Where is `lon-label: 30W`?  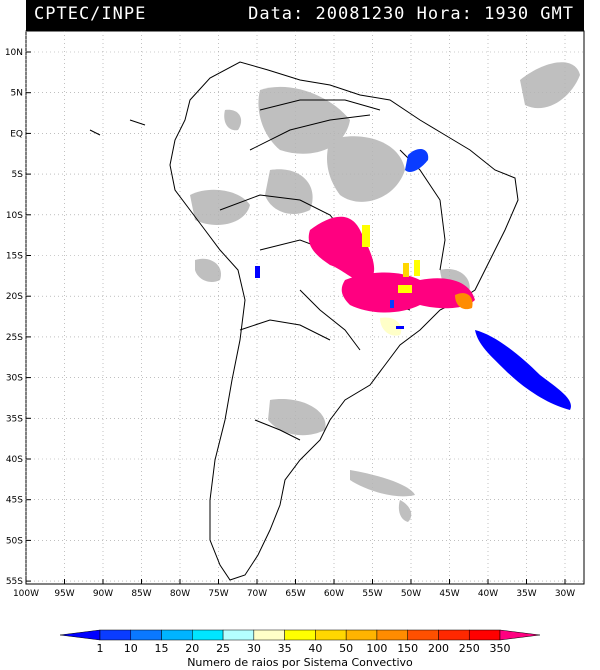
lon-label: 30W is located at coordinates (565, 594).